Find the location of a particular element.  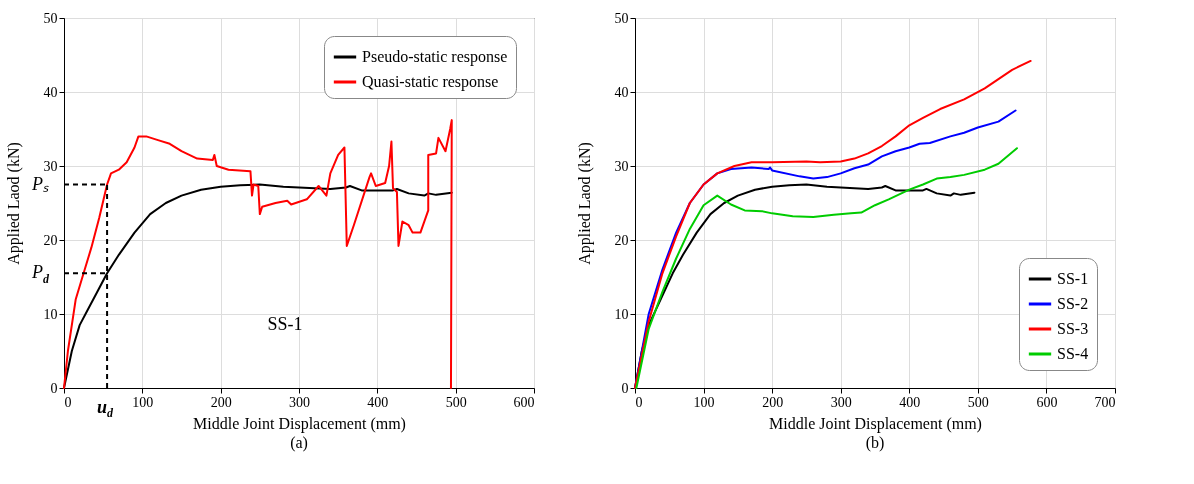

legend-label: SS-3 is located at coordinates (1073, 328).